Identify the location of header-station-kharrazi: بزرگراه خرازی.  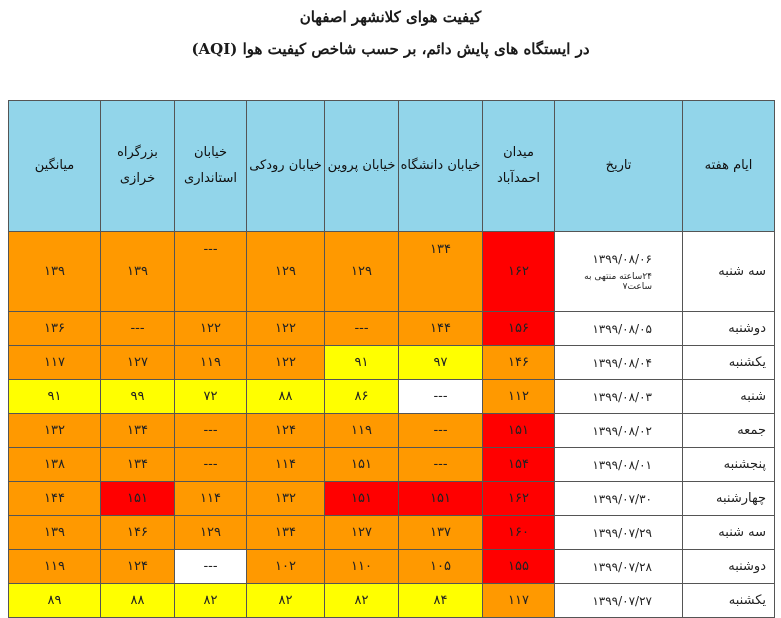
(137, 166).